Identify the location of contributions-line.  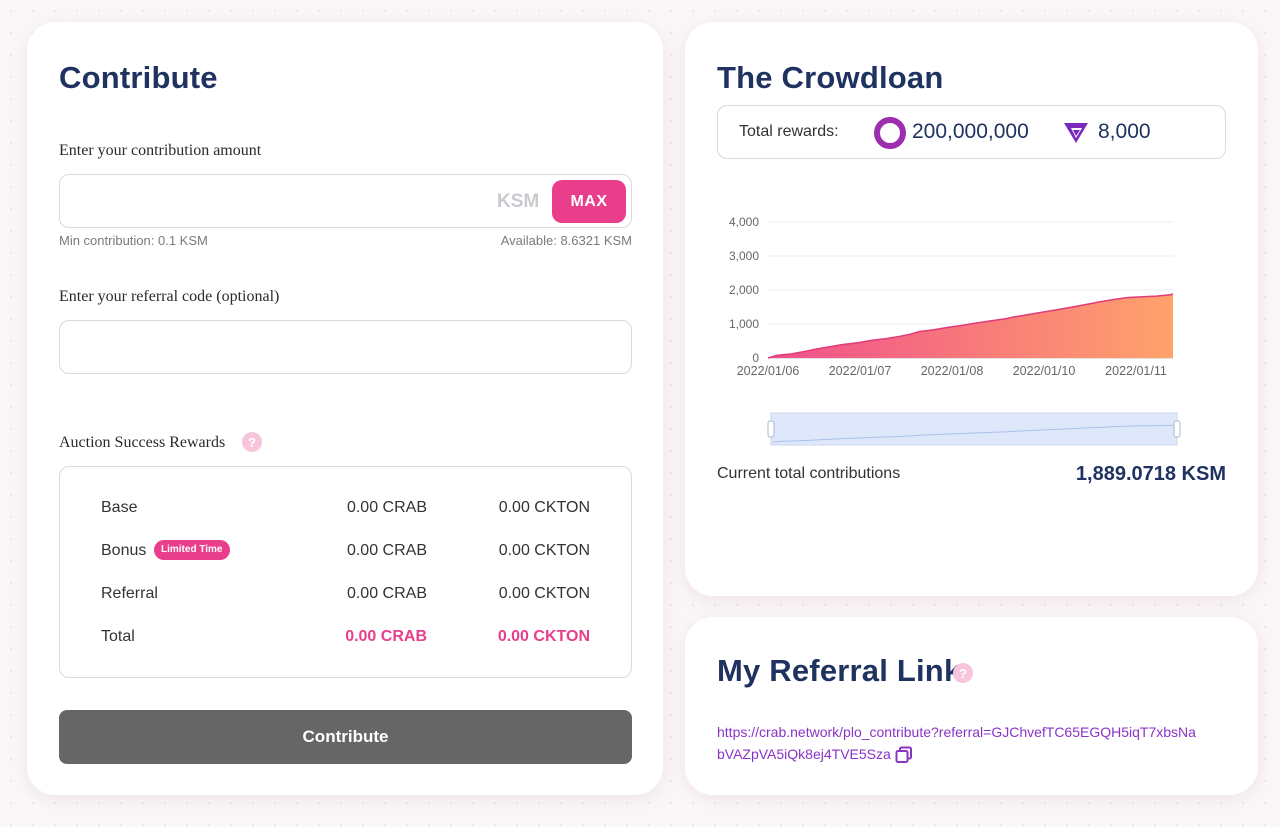
(970, 326).